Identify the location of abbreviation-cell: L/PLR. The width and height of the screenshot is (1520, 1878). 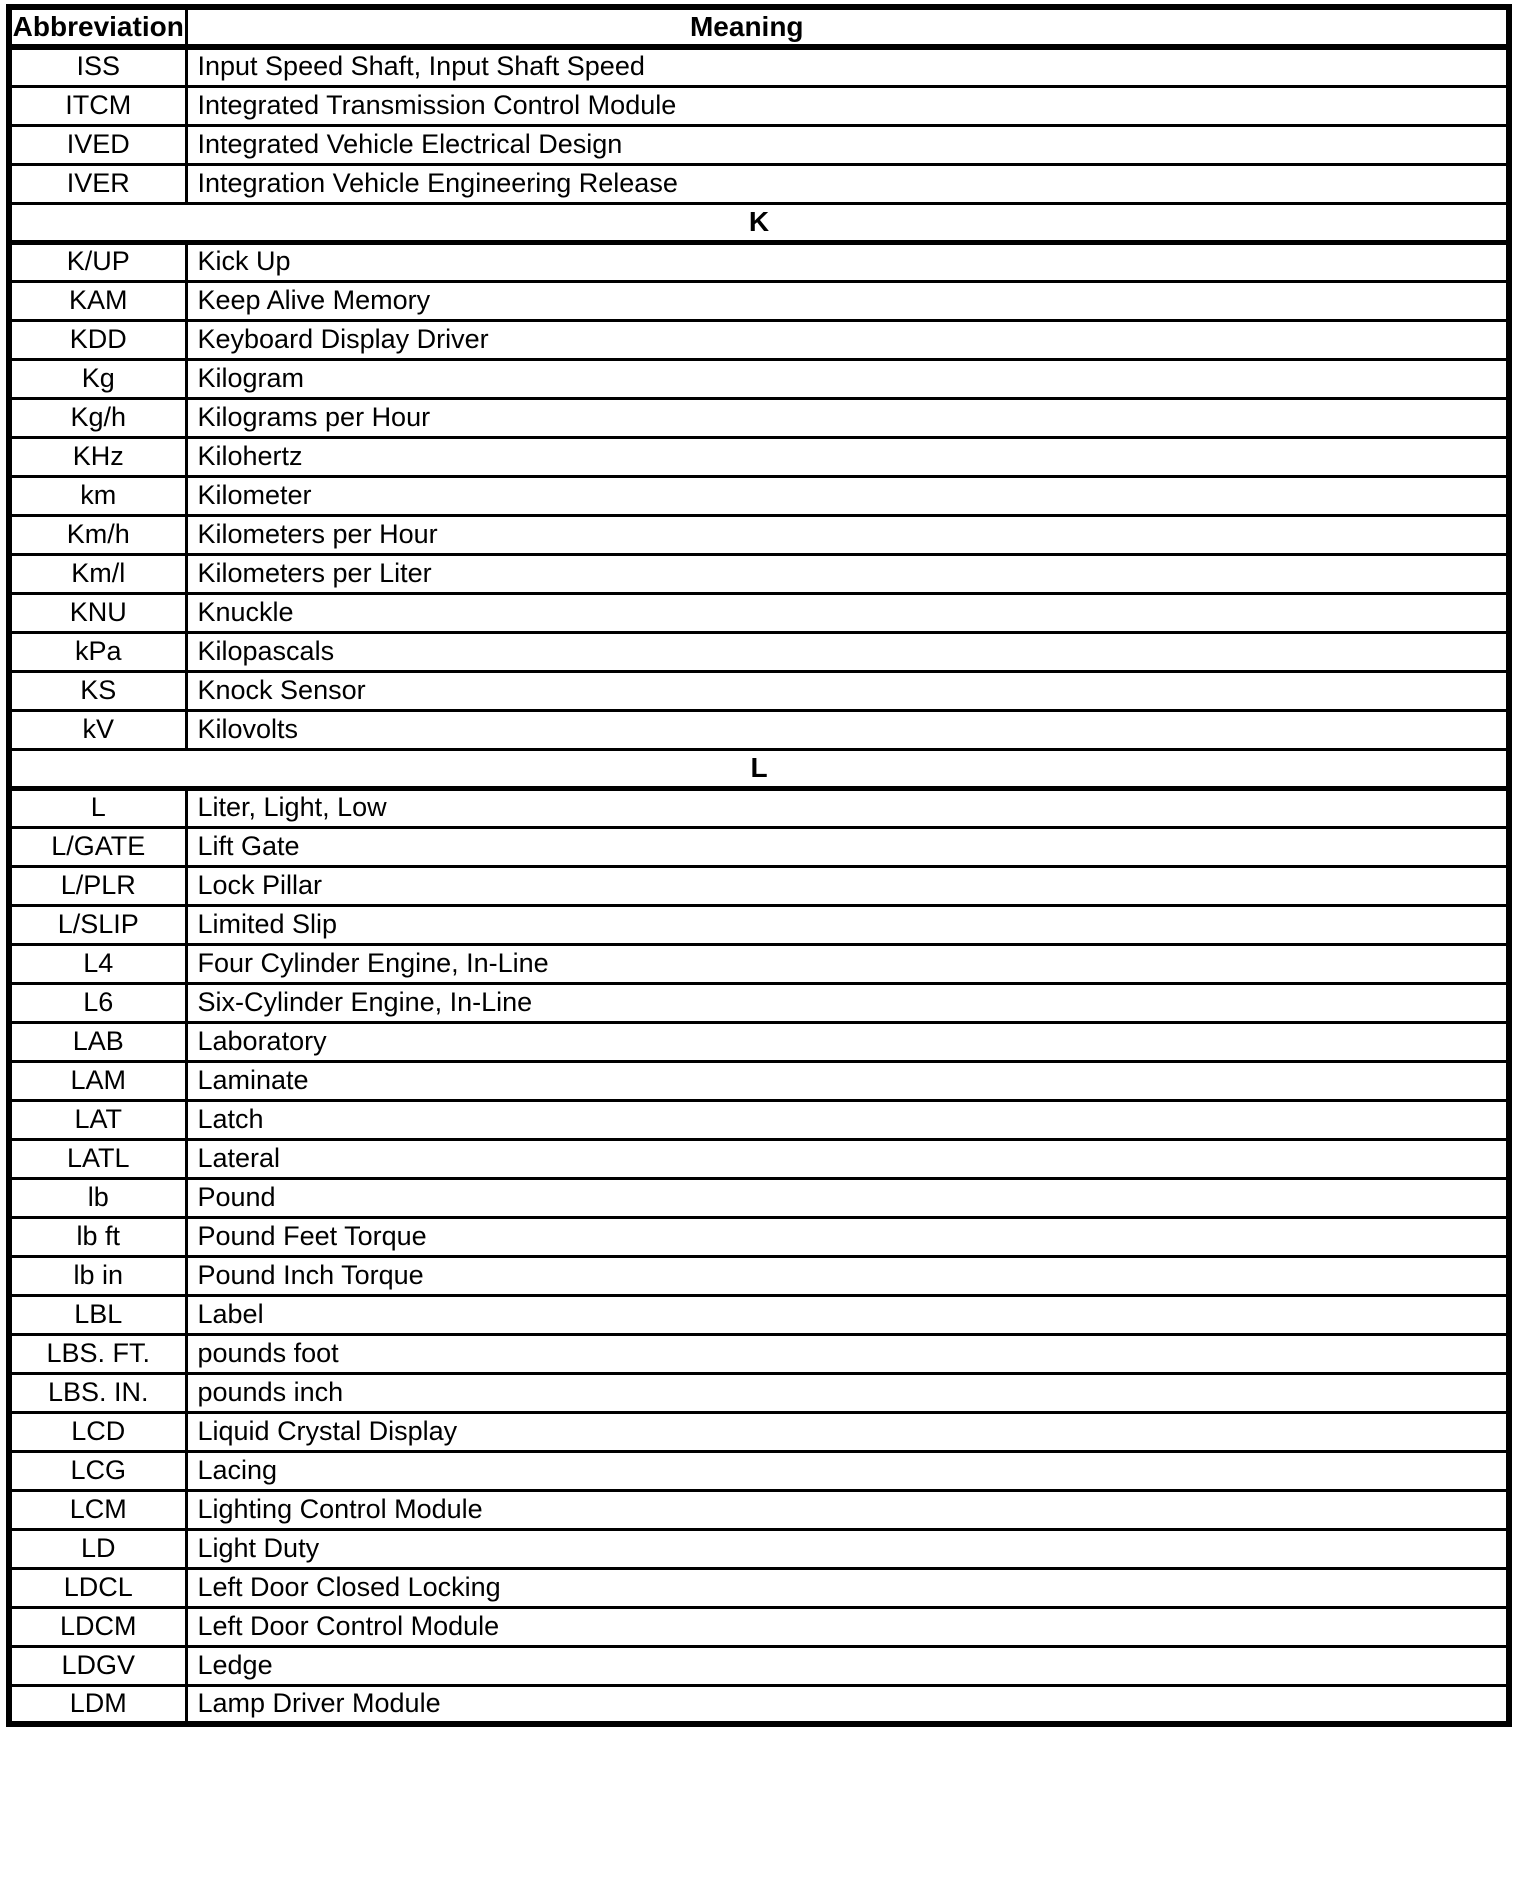
(97, 885).